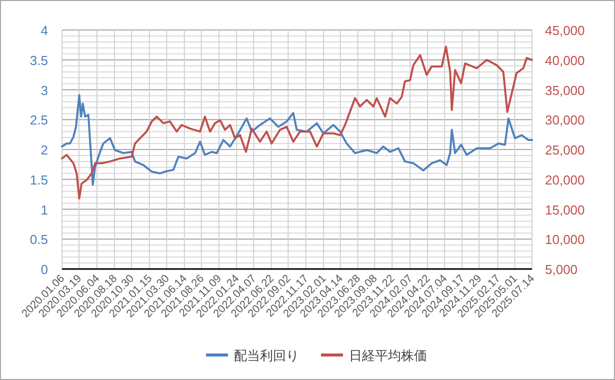 The image size is (615, 380). What do you see at coordinates (39, 60) in the screenshot?
I see `y-tick-label: 3.5` at bounding box center [39, 60].